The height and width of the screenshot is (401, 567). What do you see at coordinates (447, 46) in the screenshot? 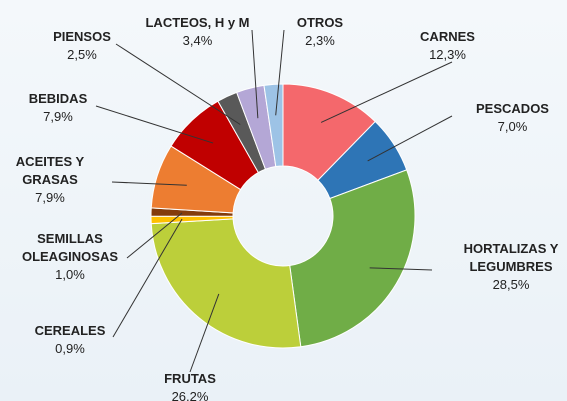
I see `data-label: CARNES 12,3%` at bounding box center [447, 46].